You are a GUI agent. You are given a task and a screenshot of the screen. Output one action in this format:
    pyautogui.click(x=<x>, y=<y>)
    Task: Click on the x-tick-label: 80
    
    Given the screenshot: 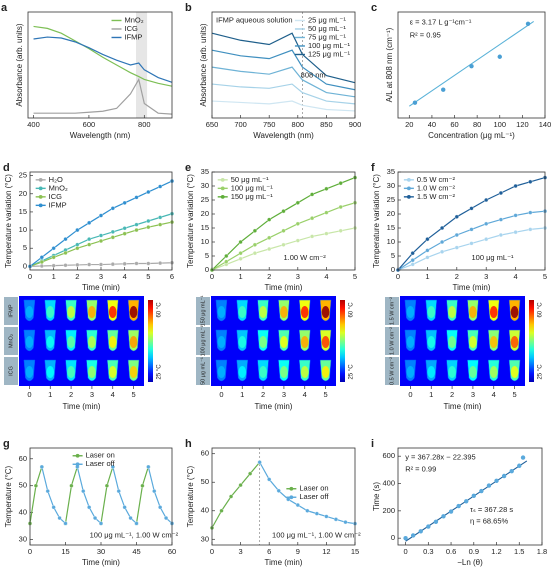 What is the action you would take?
    pyautogui.click(x=477, y=124)
    